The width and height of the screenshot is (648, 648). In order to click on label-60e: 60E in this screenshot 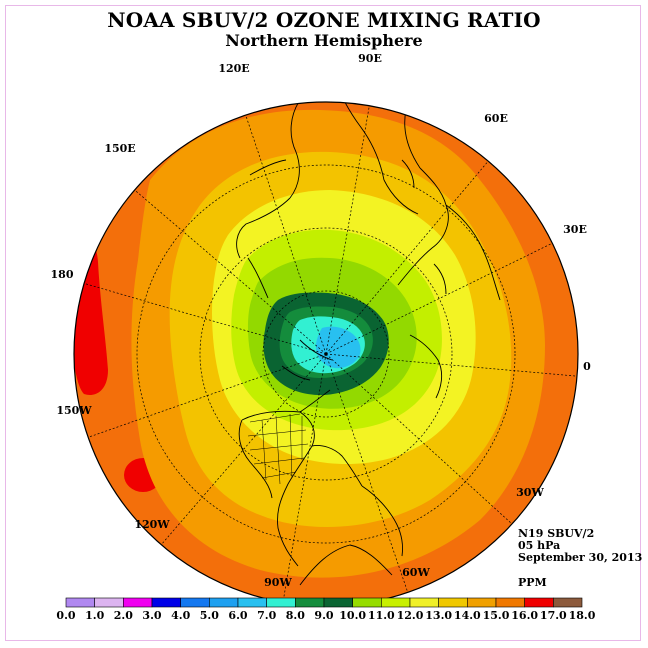, I will do `click(496, 118)`.